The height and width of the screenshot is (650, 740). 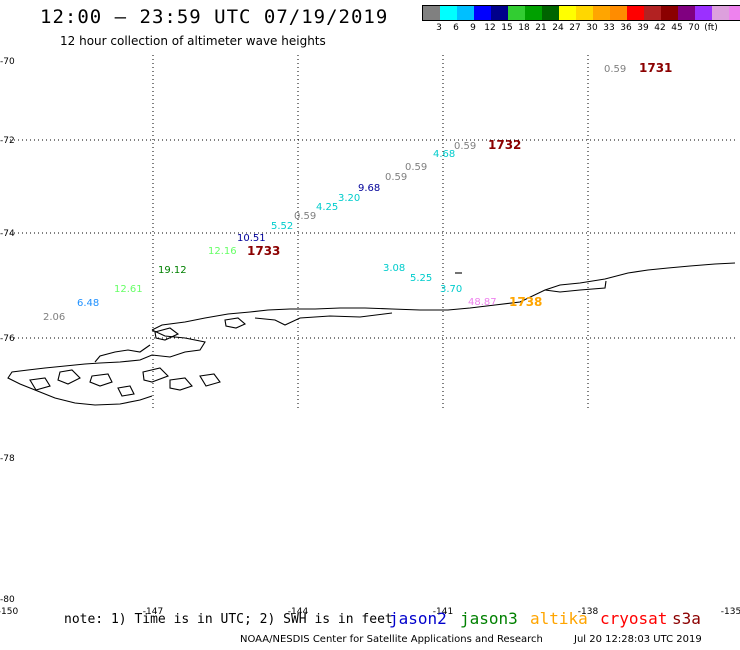 I want to click on pass-time-label: 1732, so click(x=504, y=145).